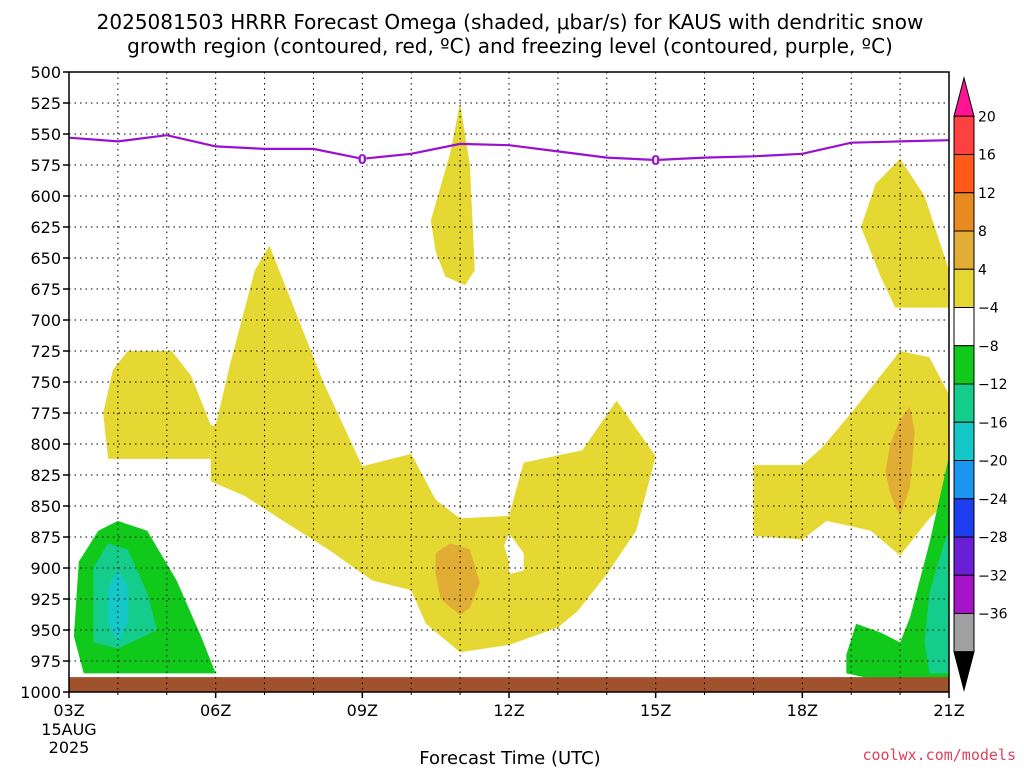 The image size is (1024, 768). Describe the element at coordinates (45, 599) in the screenshot. I see `y-tick-label: 925` at that location.